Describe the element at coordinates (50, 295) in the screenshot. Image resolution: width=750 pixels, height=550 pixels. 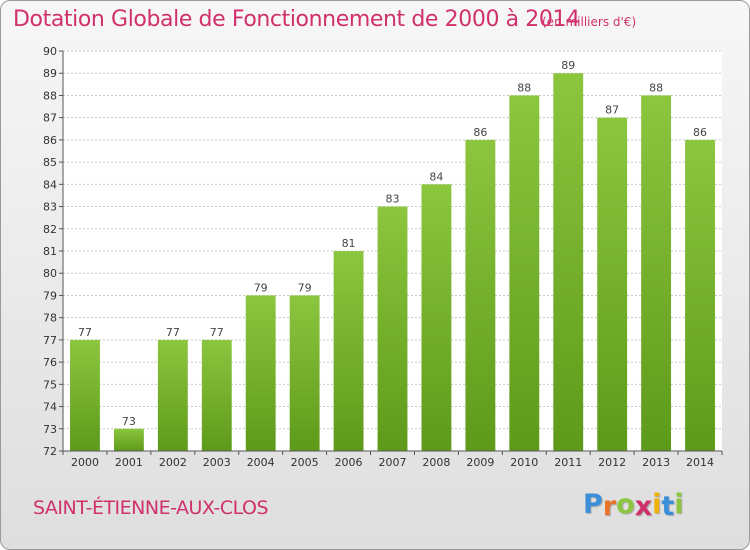
I see `y-tick-label: 79` at that location.